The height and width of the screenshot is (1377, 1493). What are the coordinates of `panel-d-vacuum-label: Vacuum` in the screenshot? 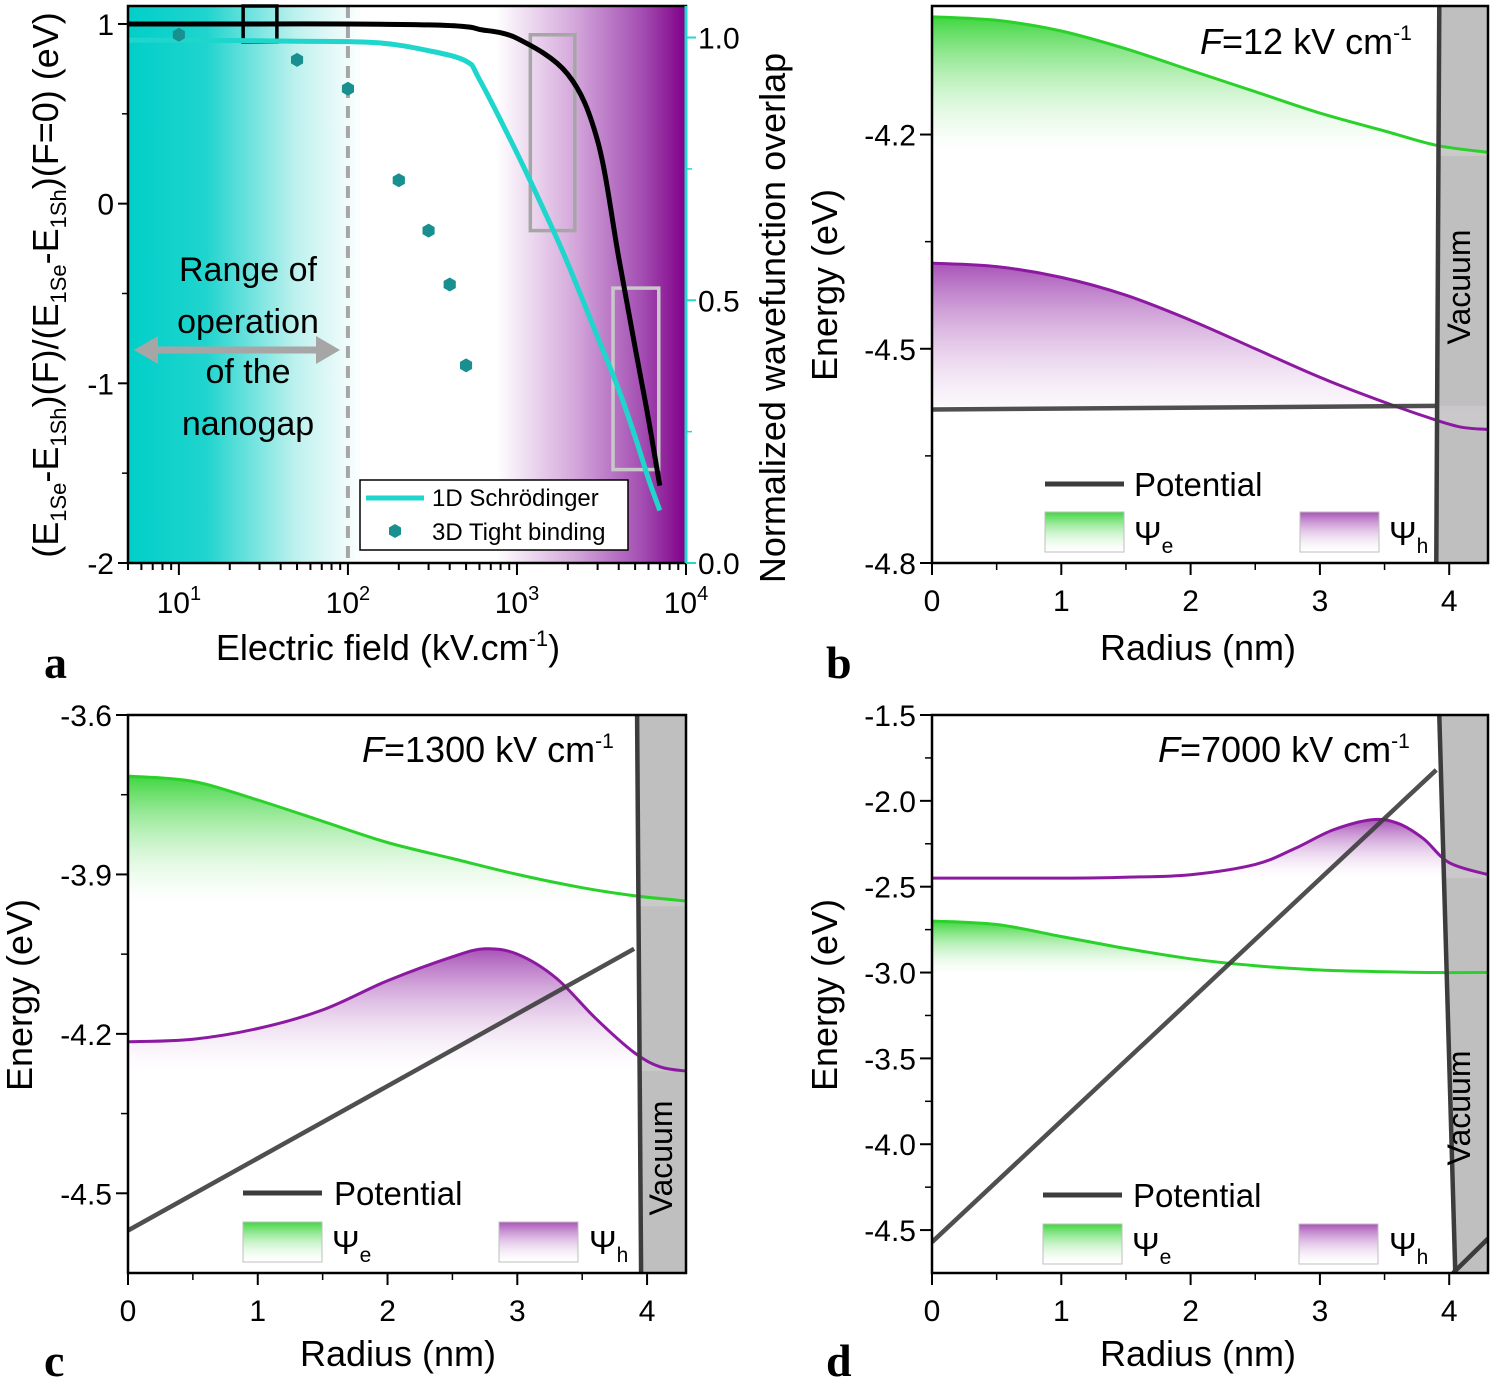 It's located at (1459, 1107).